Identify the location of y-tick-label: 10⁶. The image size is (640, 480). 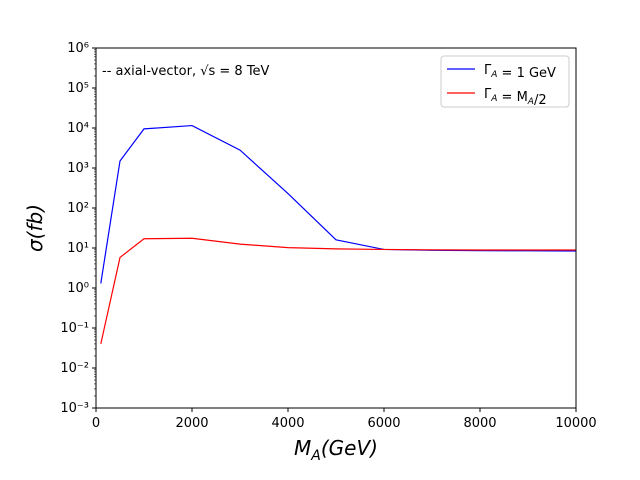
(78, 48).